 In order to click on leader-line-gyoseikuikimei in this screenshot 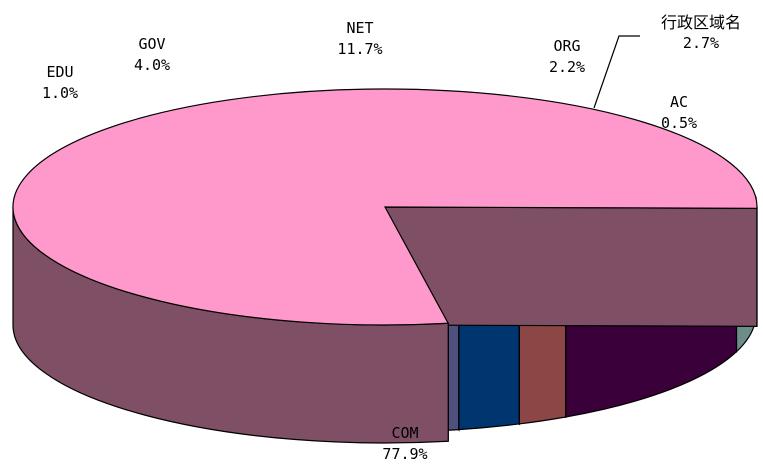, I will do `click(616, 72)`.